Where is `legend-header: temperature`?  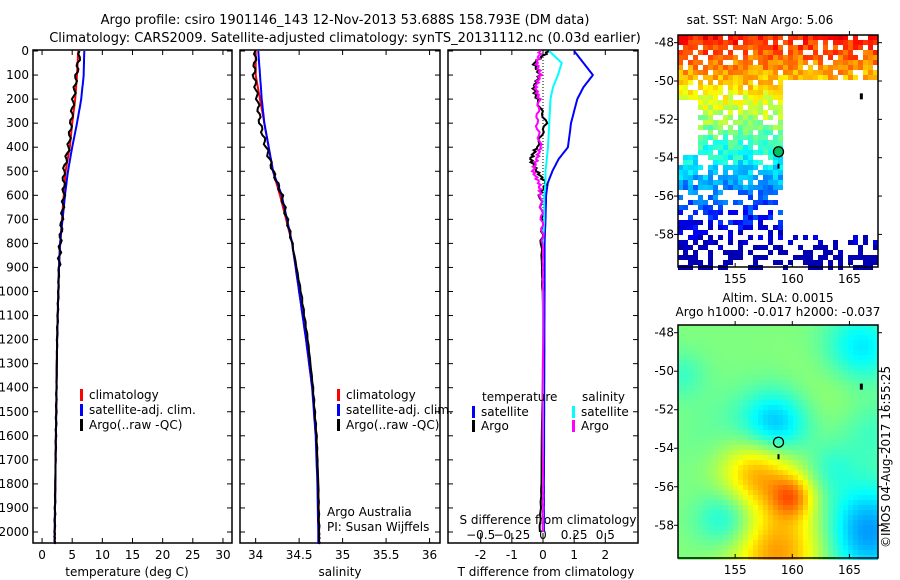
legend-header: temperature is located at coordinates (519, 397).